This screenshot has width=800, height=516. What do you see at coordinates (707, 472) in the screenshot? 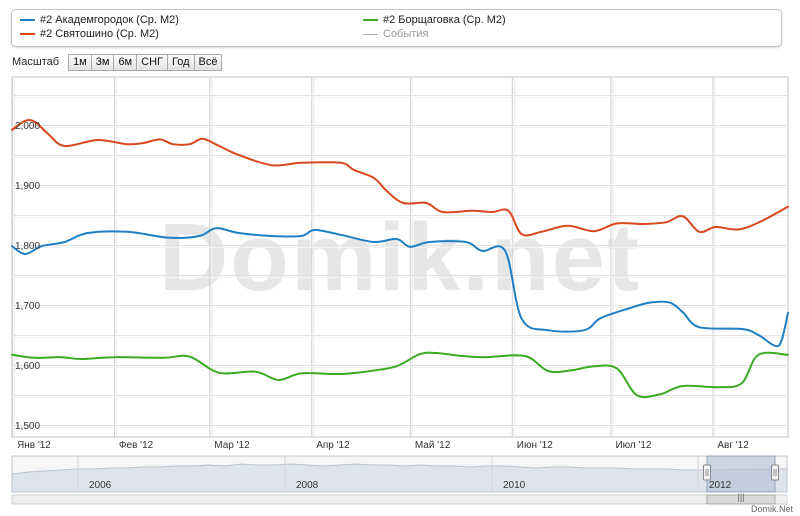
I see `navigator-handle-left` at bounding box center [707, 472].